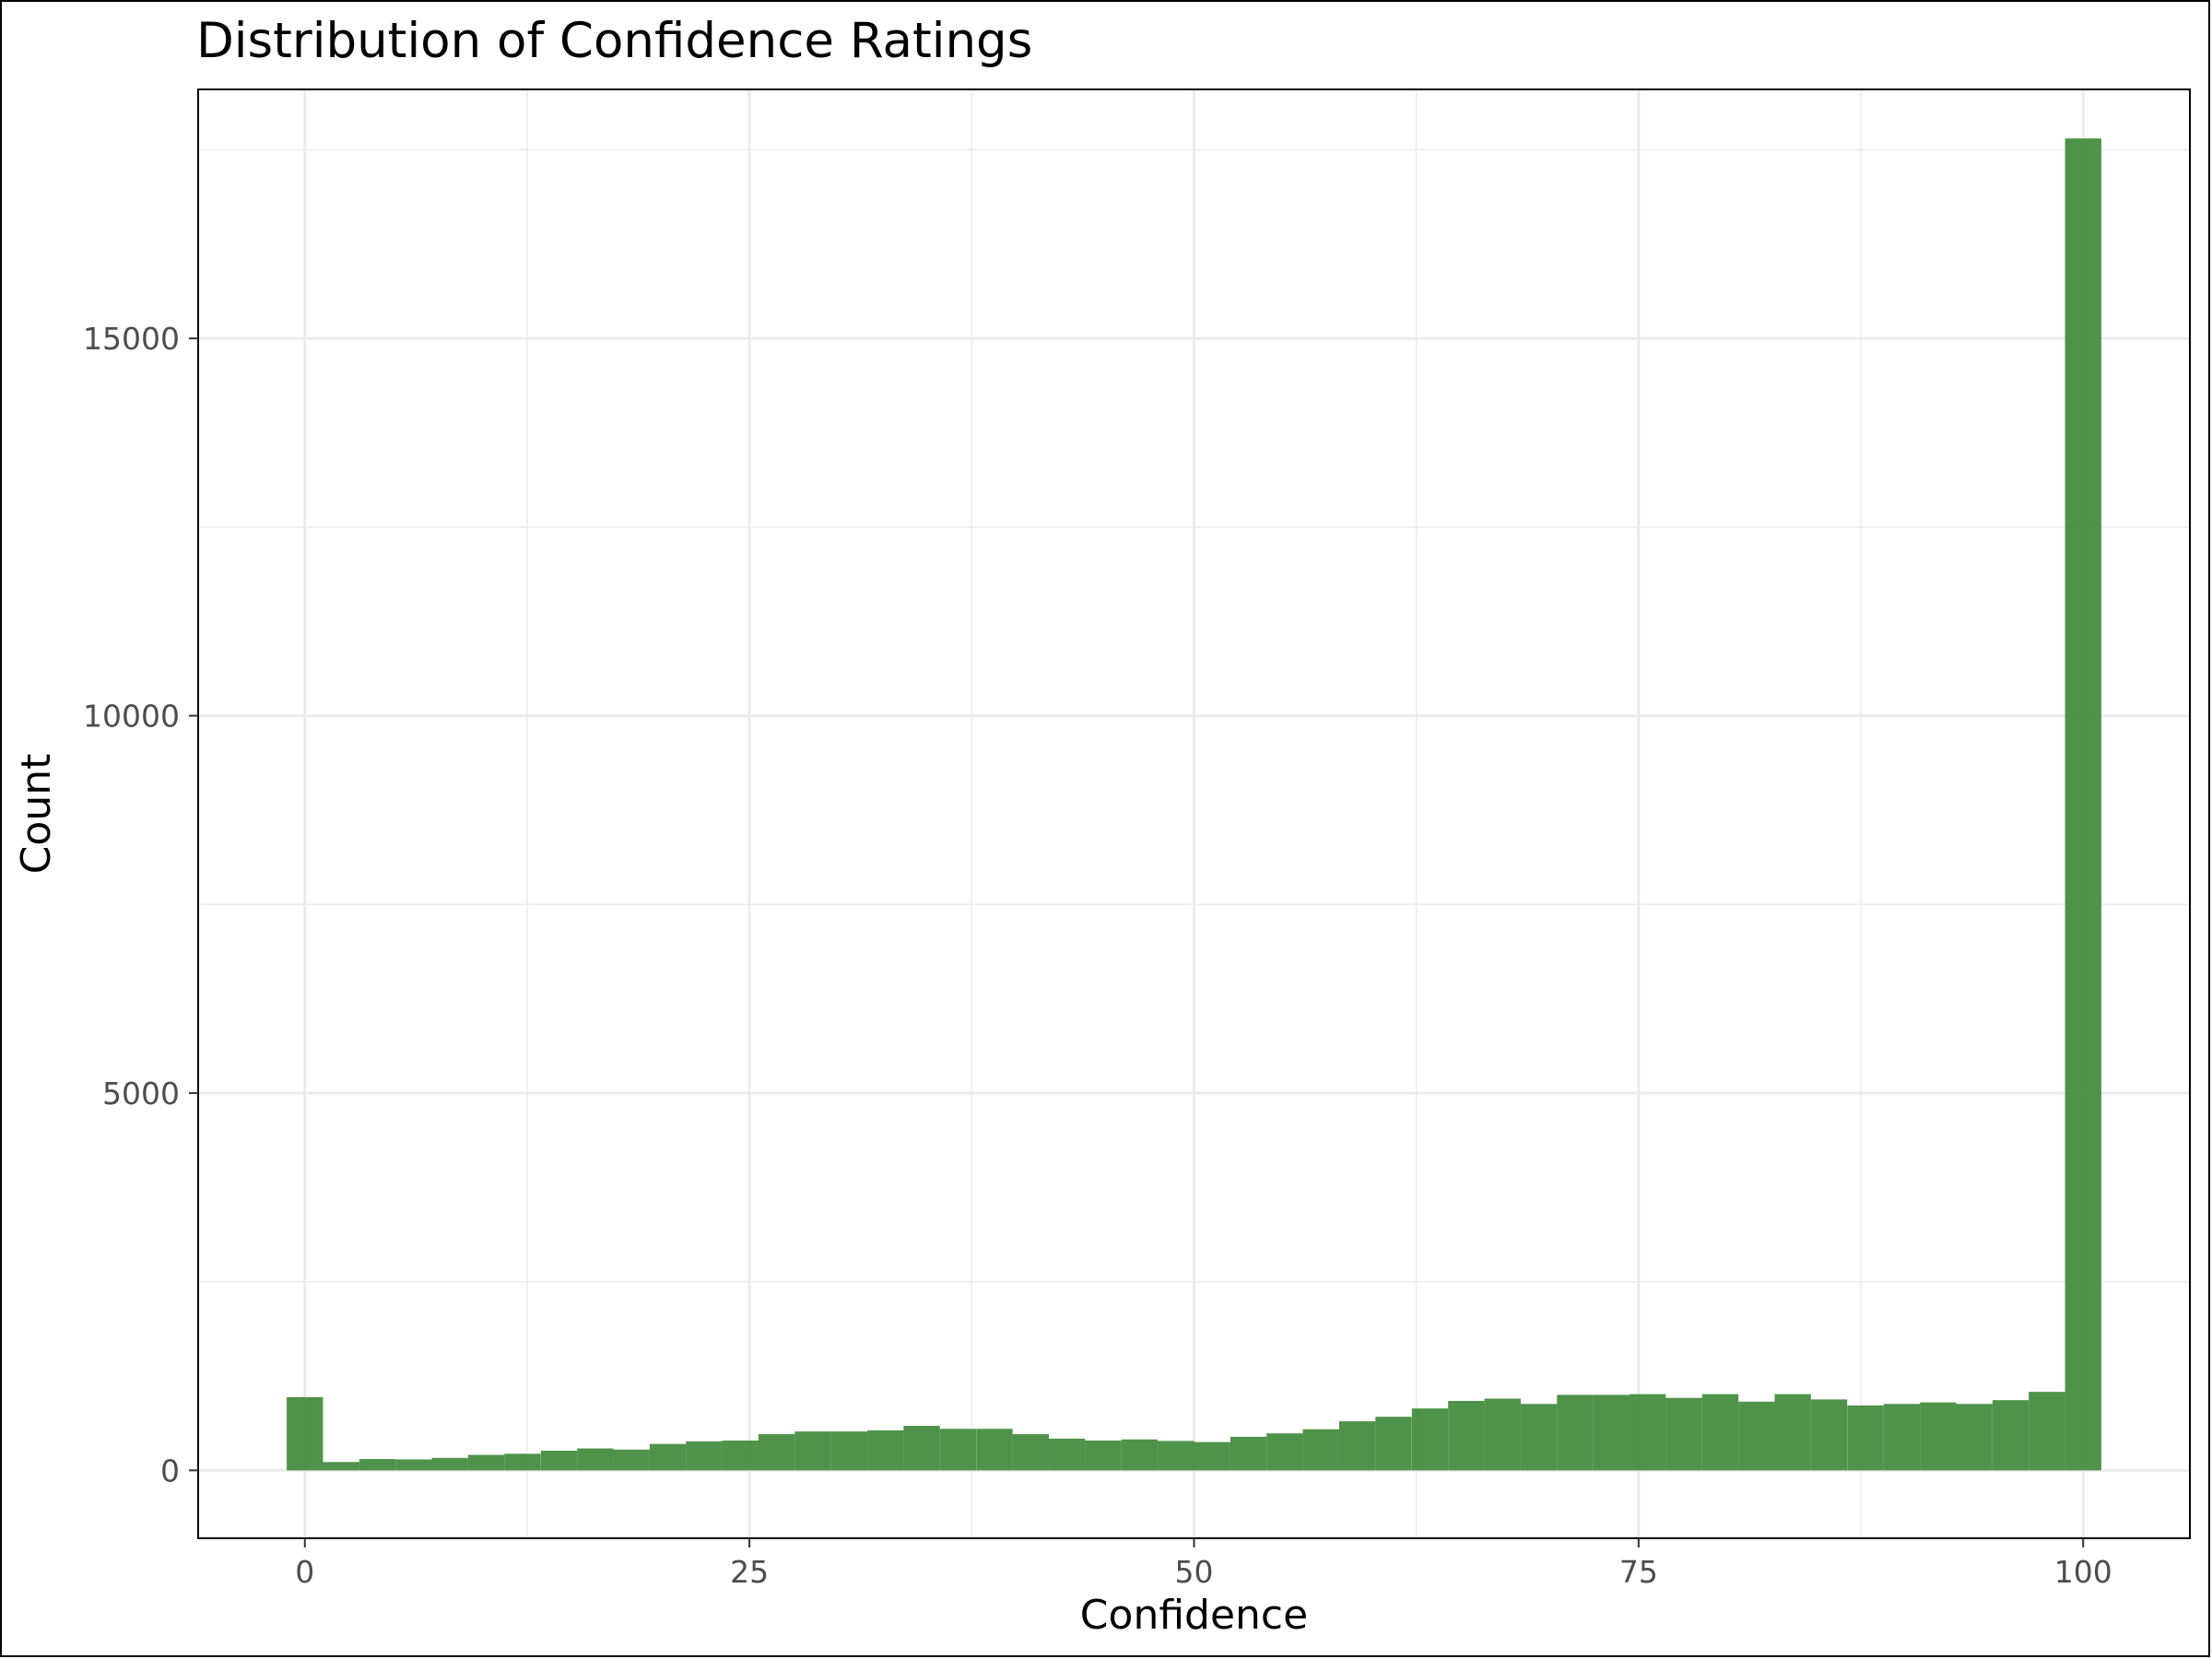 The width and height of the screenshot is (2212, 1659). What do you see at coordinates (170, 1470) in the screenshot?
I see `y-tick-label: 0` at bounding box center [170, 1470].